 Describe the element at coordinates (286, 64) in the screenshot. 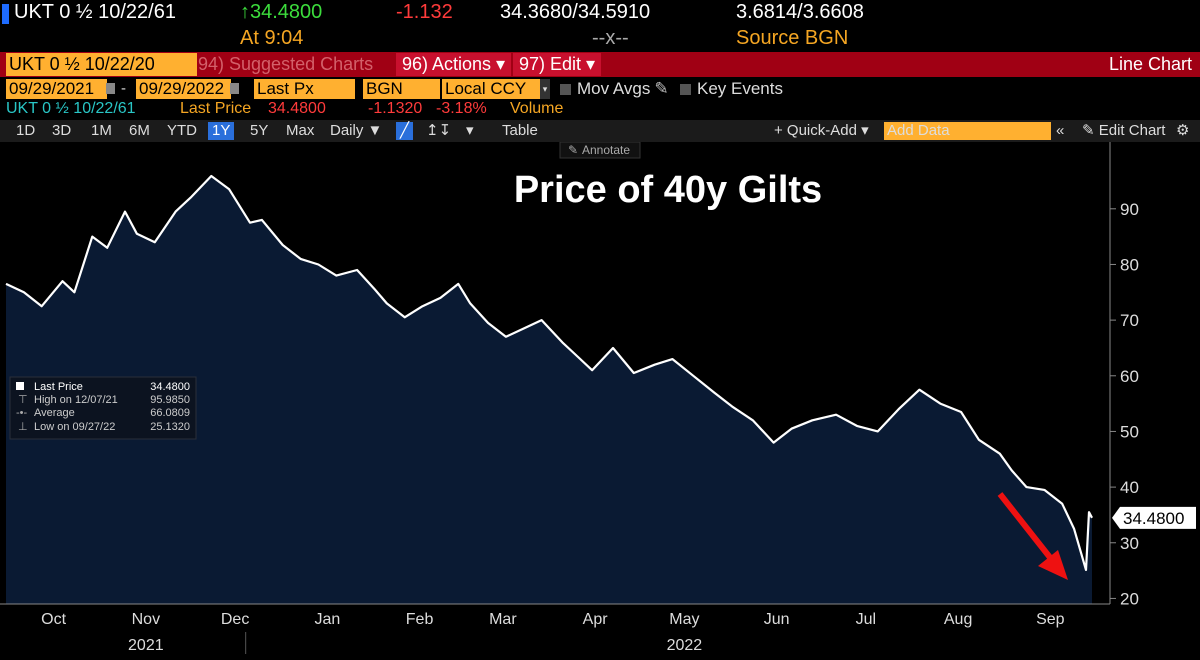

I see `suggested-charts-button: 94) Suggested Charts` at that location.